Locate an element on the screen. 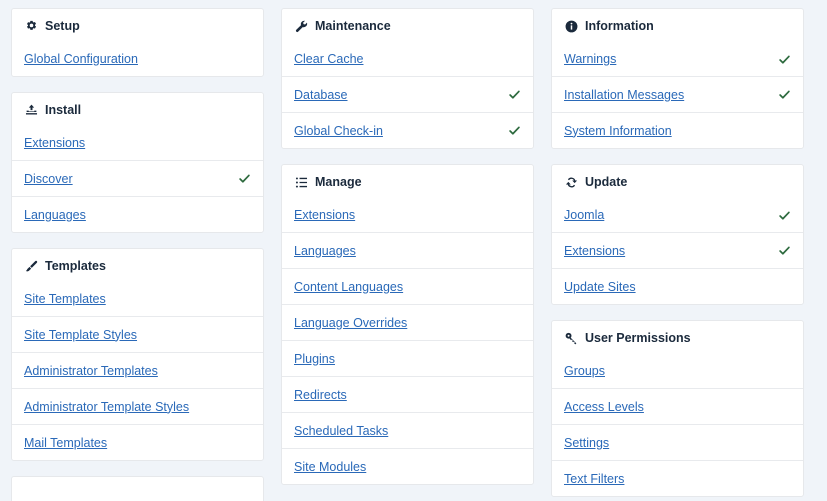 This screenshot has width=827, height=501. gear-icon is located at coordinates (31, 26).